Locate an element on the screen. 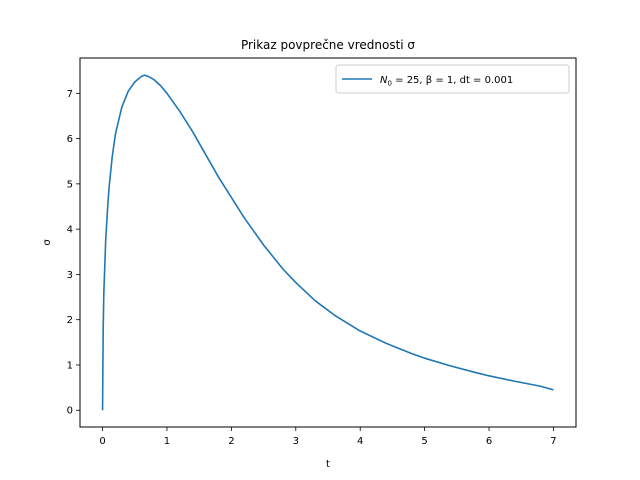  chart-title: Prikaz povprečne vrednosti σ is located at coordinates (328, 45).